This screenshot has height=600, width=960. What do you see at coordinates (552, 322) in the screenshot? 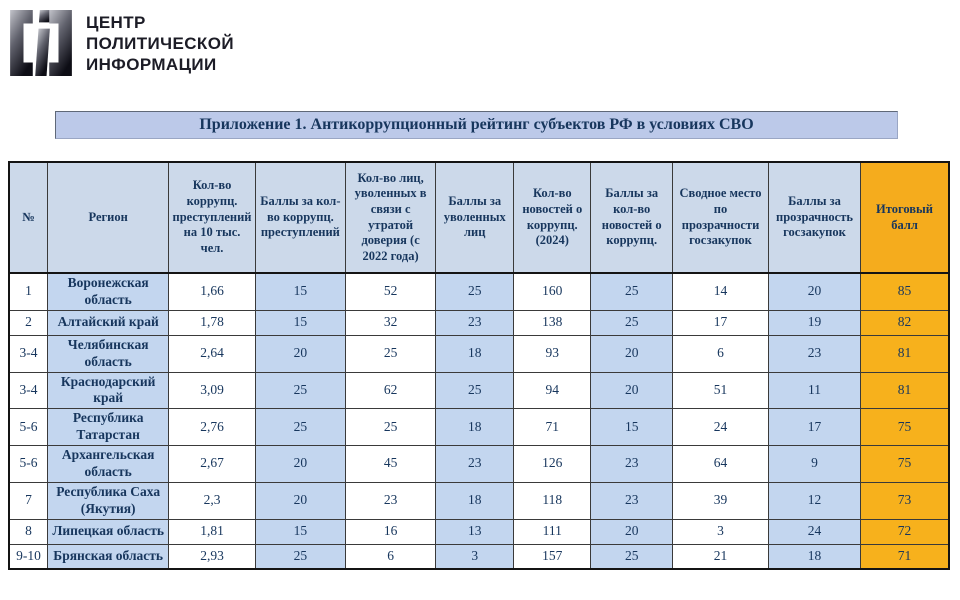
I see `cell-news: 138` at bounding box center [552, 322].